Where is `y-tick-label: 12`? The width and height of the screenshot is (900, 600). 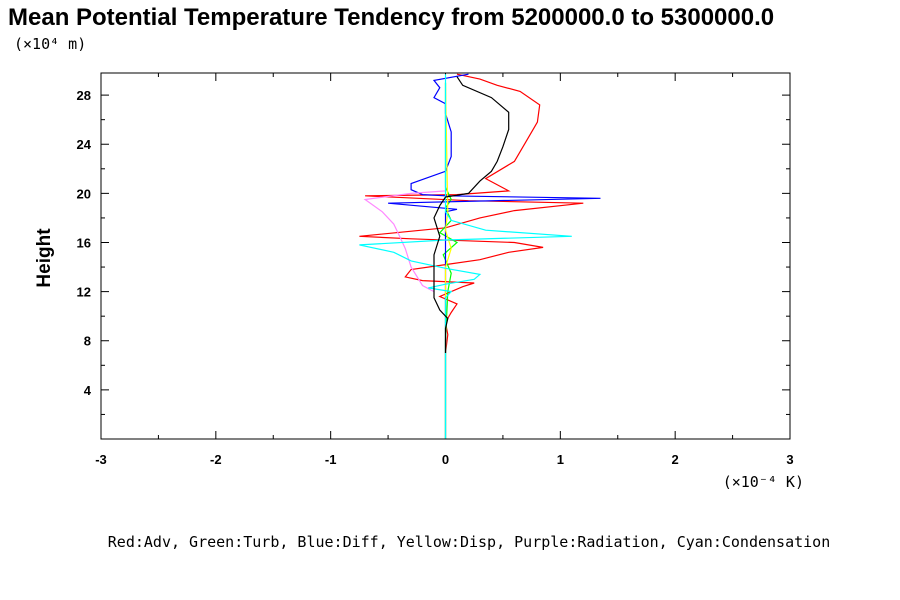
y-tick-label: 12 is located at coordinates (84, 292).